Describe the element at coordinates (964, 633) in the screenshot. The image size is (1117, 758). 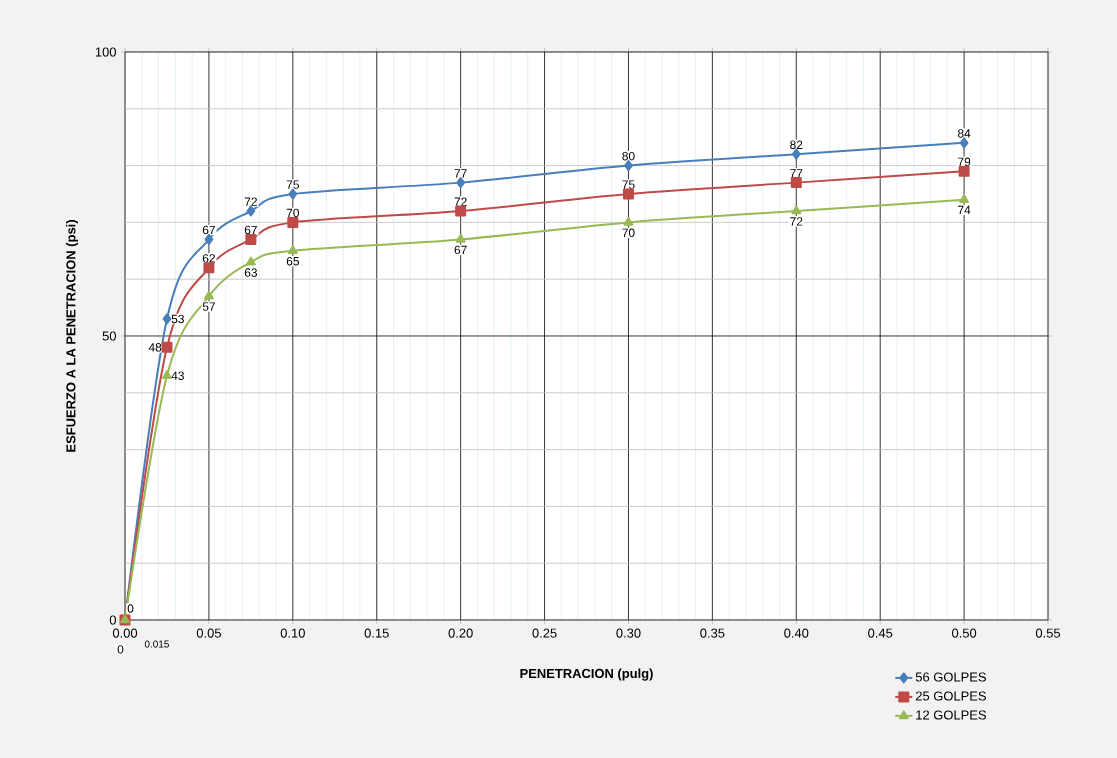
I see `x-tick-label: 0.50` at that location.